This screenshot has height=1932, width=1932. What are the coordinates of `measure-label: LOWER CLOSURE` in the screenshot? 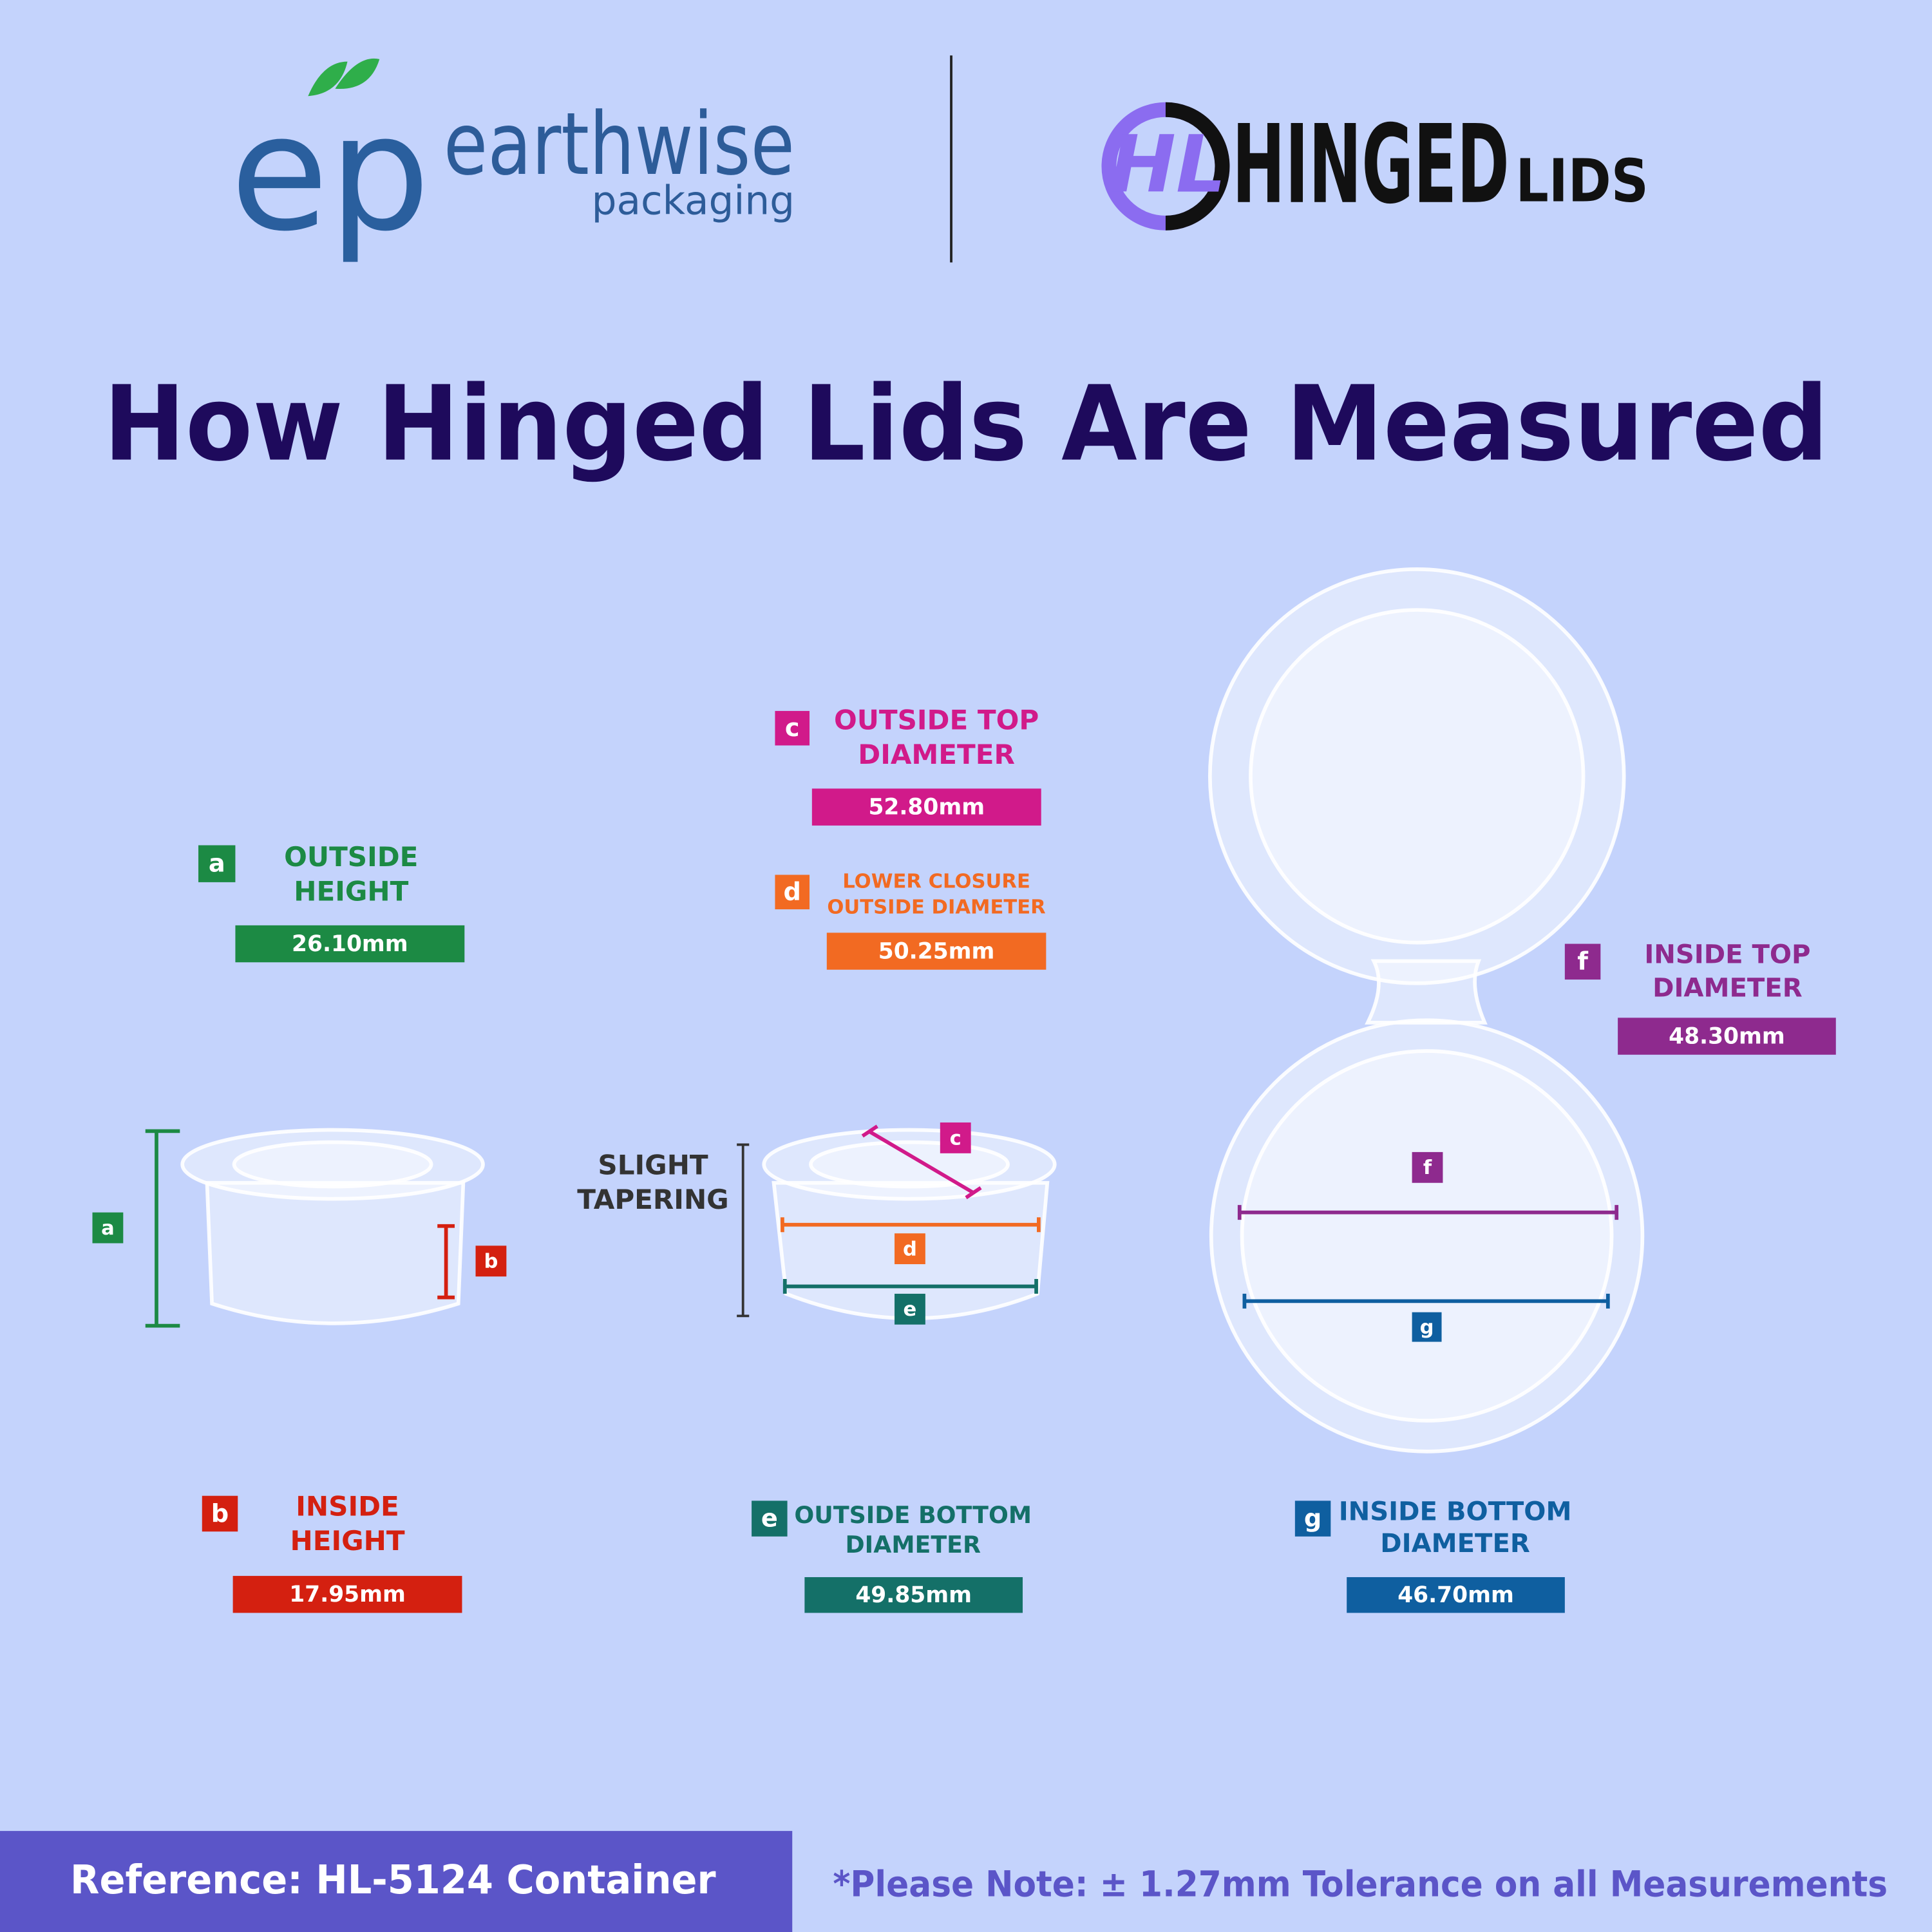 It's located at (936, 881).